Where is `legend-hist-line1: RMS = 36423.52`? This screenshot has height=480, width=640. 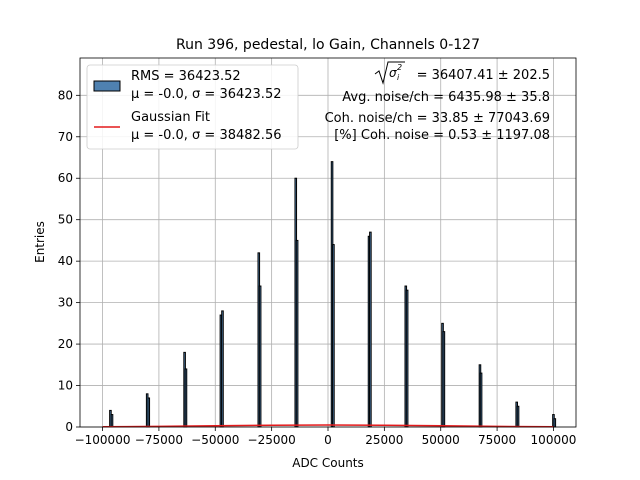 legend-hist-line1: RMS = 36423.52 is located at coordinates (186, 76).